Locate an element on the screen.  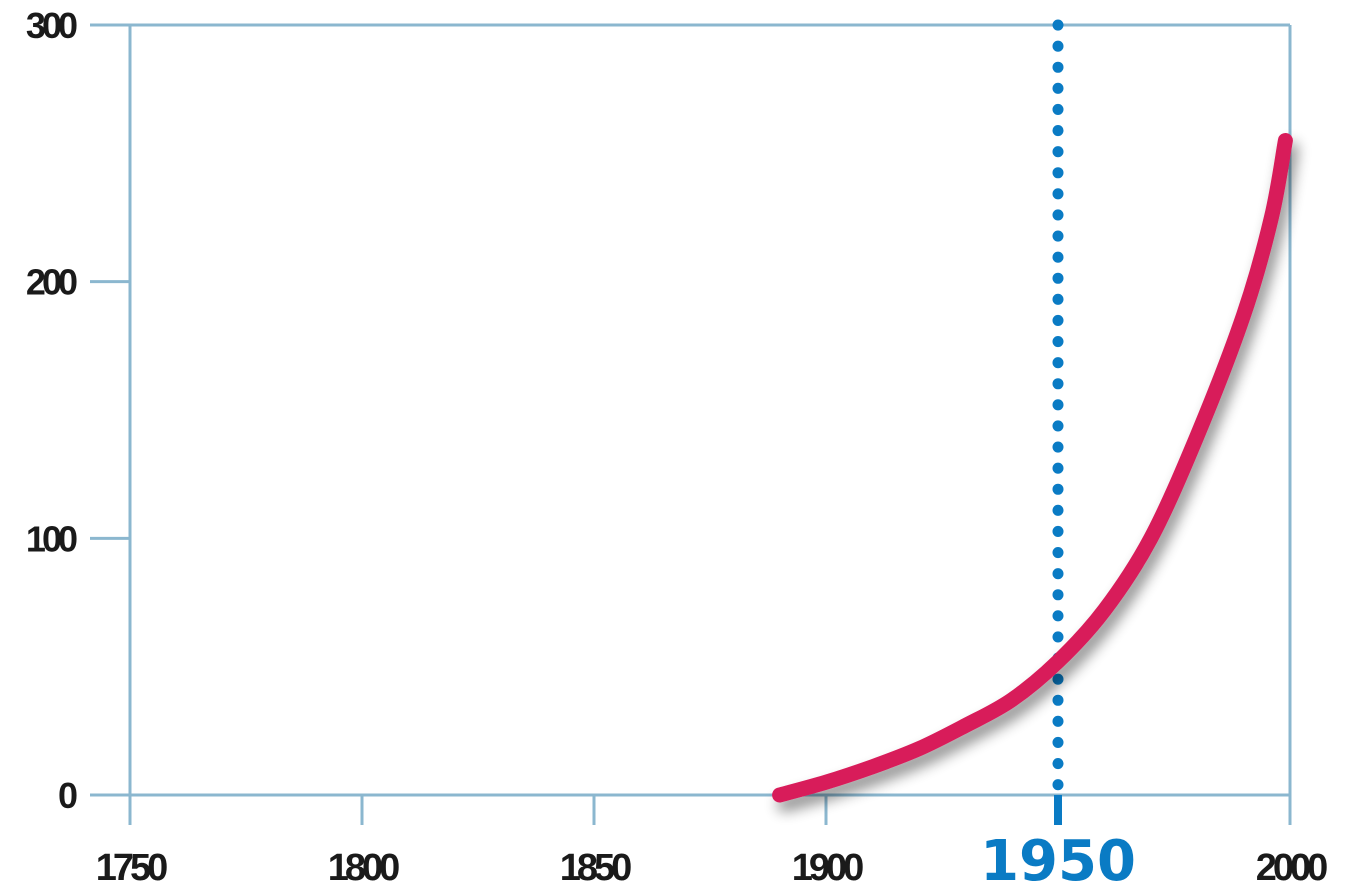
x-tick-label-0: 1750 is located at coordinates (131, 868).